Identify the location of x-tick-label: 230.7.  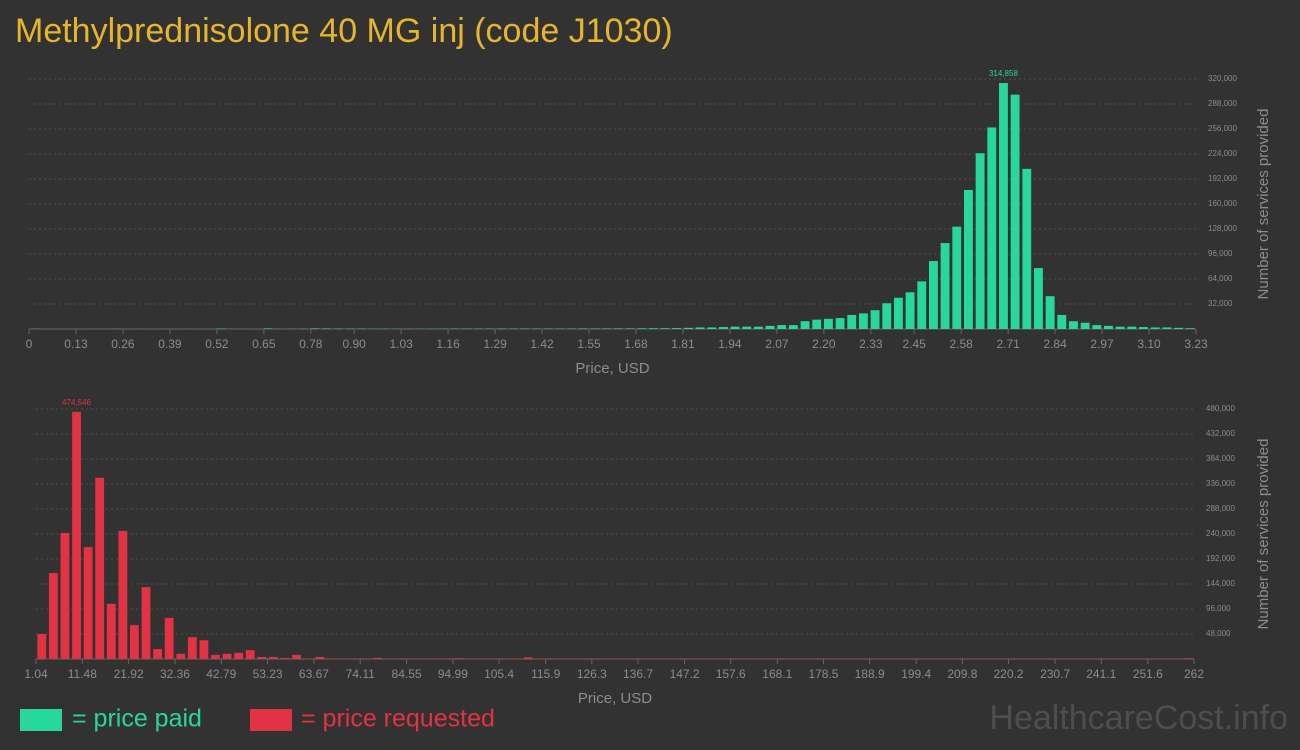
(1055, 674).